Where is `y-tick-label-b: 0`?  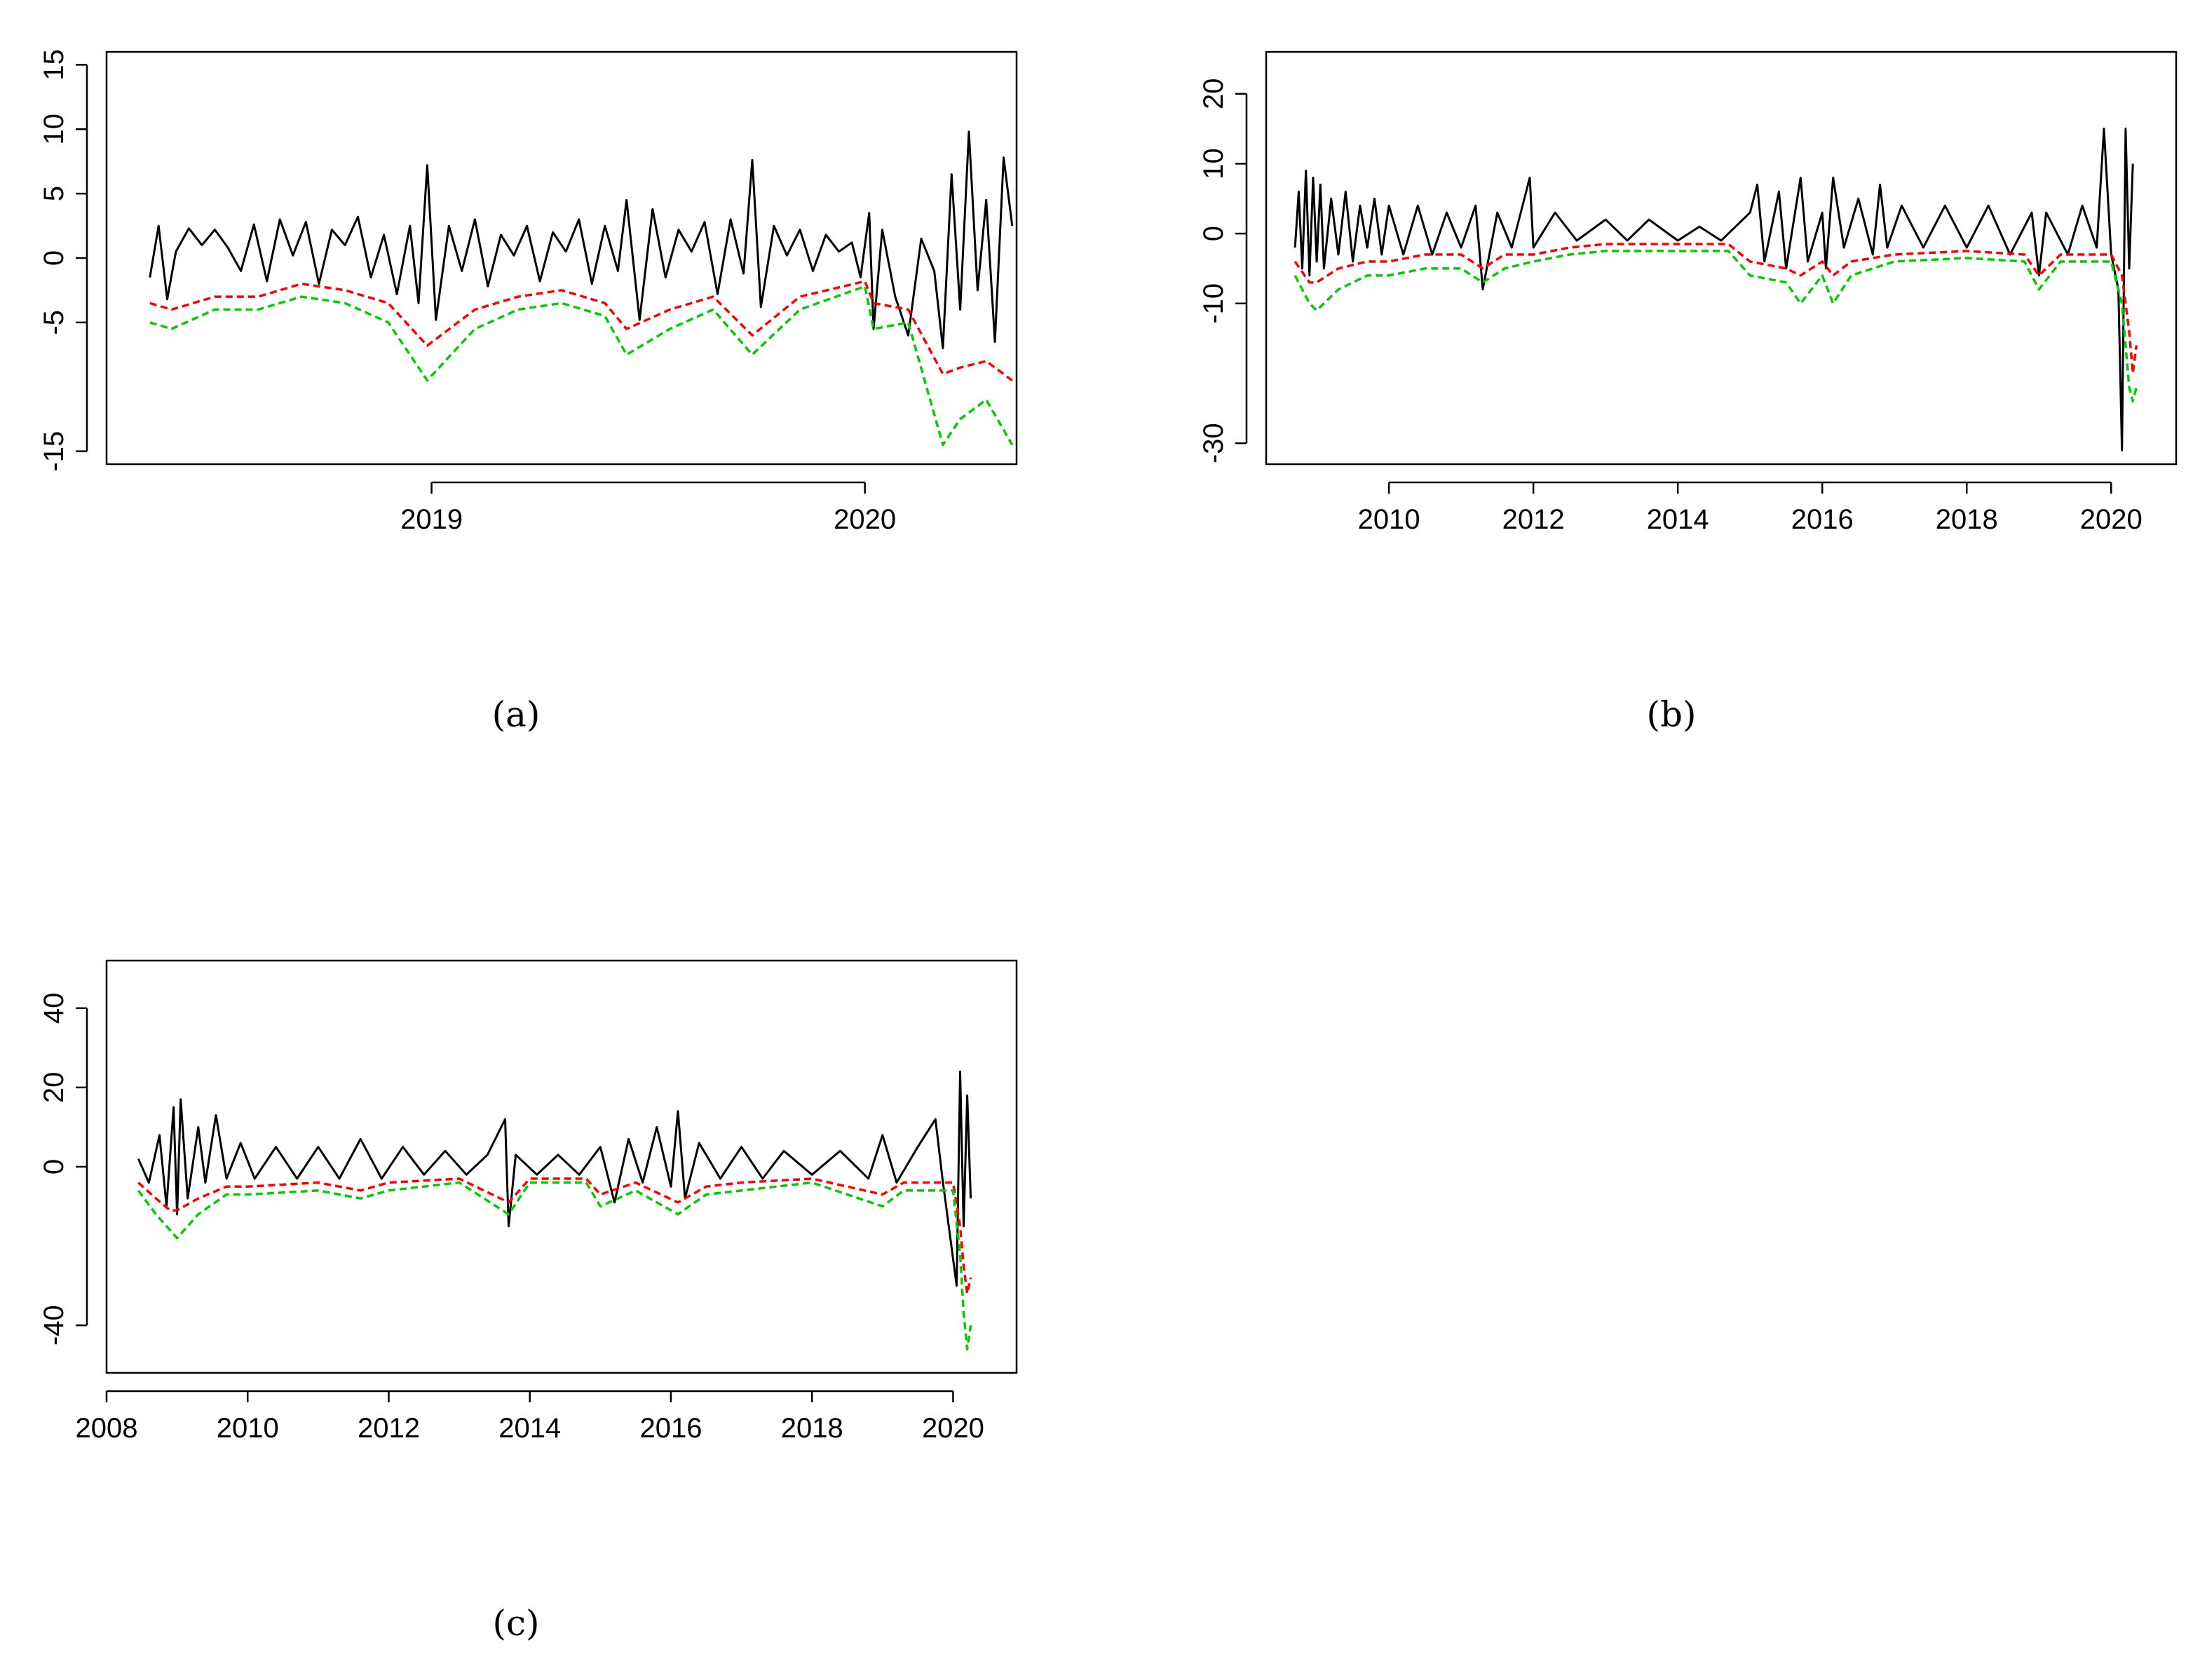
y-tick-label-b: 0 is located at coordinates (1213, 233).